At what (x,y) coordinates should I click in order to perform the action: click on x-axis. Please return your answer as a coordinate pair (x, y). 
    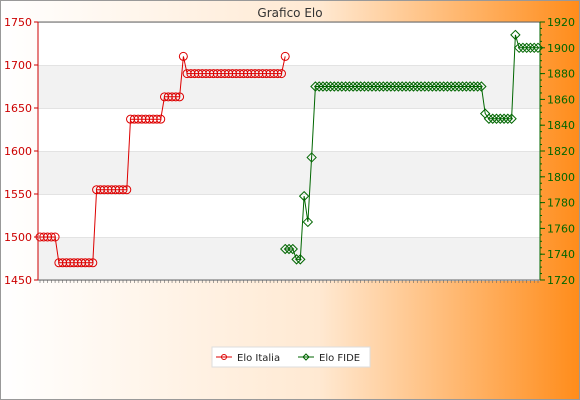
    Looking at the image, I should click on (289, 281).